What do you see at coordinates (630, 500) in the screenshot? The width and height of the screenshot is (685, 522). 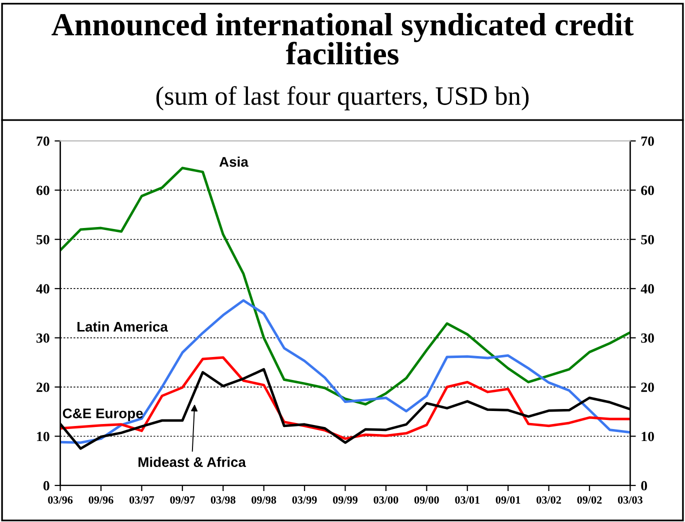 I see `x-tick-label: 03/03` at bounding box center [630, 500].